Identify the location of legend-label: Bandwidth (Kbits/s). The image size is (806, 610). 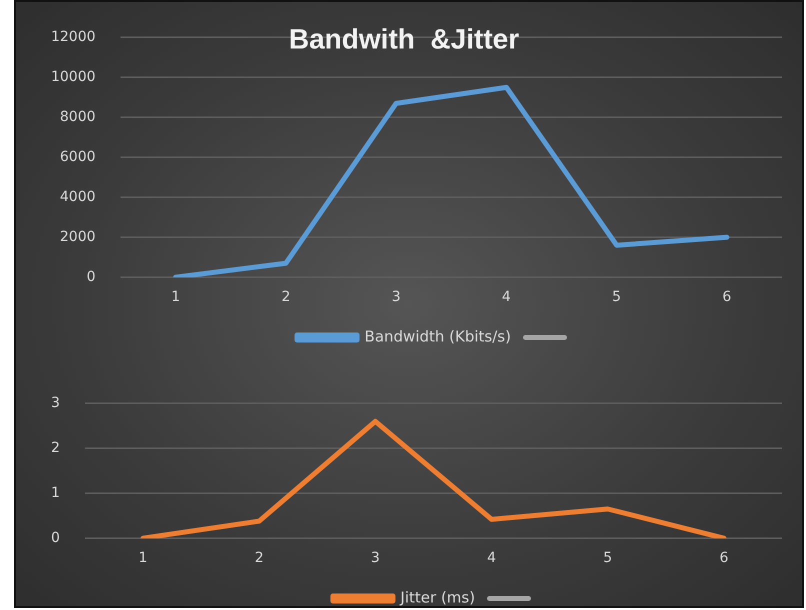
(437, 336).